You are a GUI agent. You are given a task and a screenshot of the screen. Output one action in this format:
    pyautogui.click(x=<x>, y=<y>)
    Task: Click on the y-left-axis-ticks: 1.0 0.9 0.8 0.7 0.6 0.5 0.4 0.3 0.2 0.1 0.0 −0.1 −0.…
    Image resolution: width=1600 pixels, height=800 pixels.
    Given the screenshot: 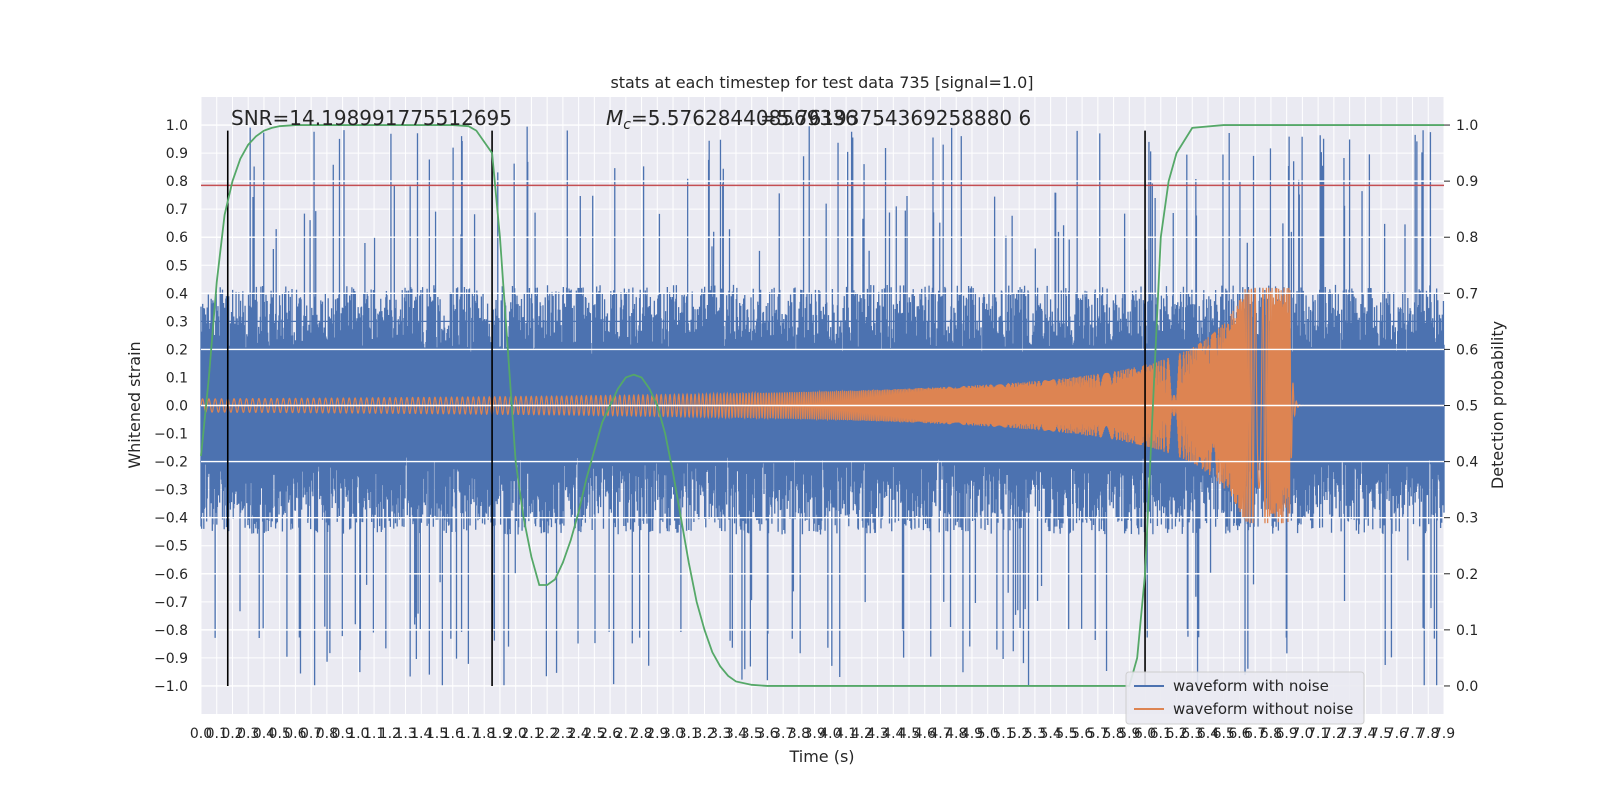 What is the action you would take?
    pyautogui.click(x=171, y=406)
    